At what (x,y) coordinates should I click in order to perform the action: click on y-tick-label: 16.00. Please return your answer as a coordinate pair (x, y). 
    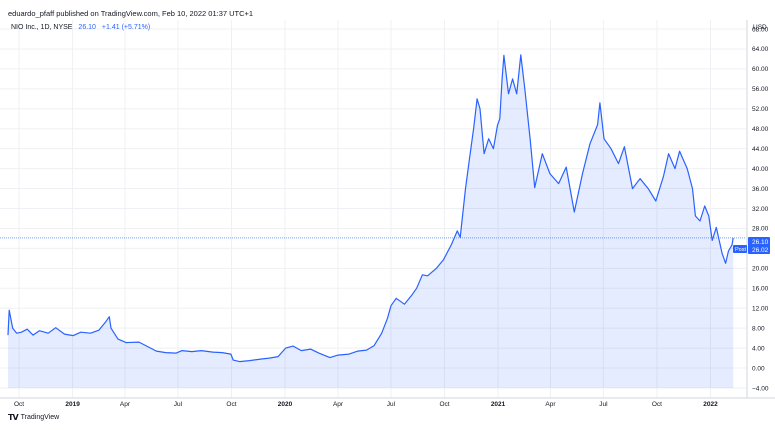
    Looking at the image, I should click on (760, 289).